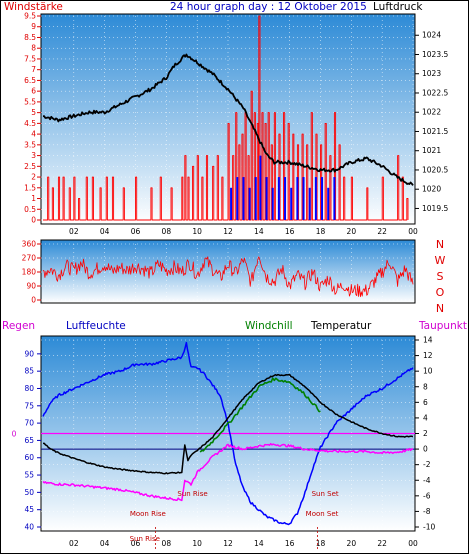 This screenshot has width=470, height=555. What do you see at coordinates (29, 405) in the screenshot?
I see `humidity-axis-tick-label: 75` at bounding box center [29, 405].